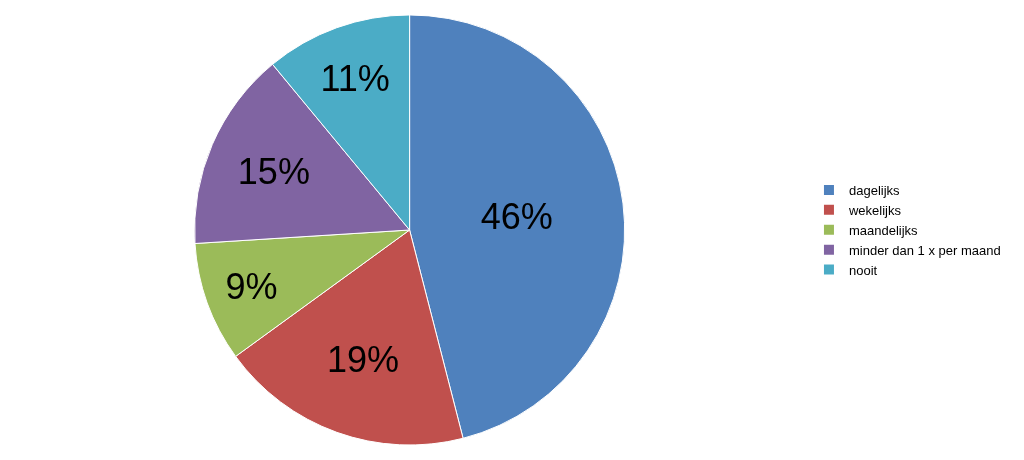 The image size is (1024, 460). I want to click on legend-label: wekelijks, so click(874, 210).